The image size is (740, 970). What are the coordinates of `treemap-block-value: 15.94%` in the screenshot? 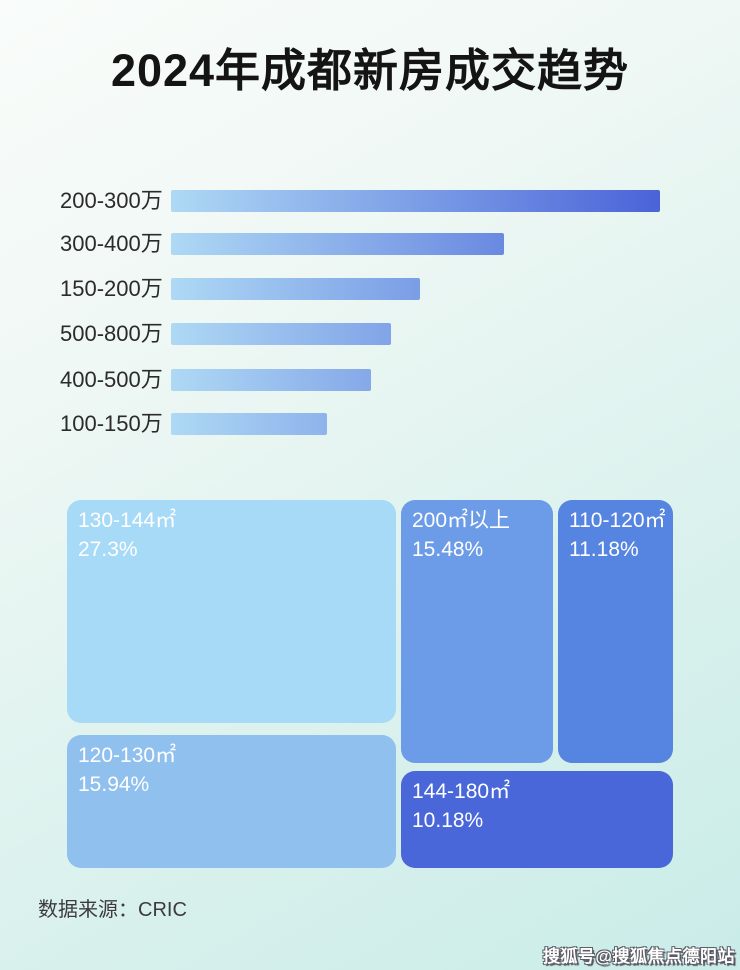 It's located at (114, 784).